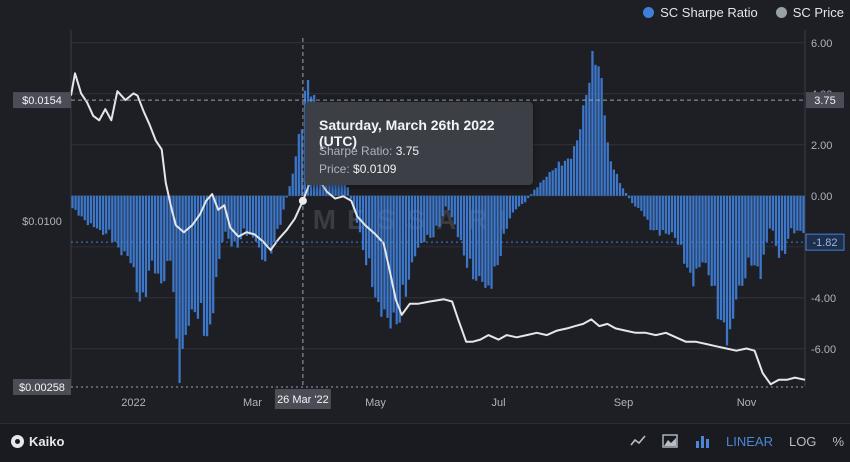 The image size is (850, 462). What do you see at coordinates (821, 197) in the screenshot?
I see `right-axis-tick-label: 0.00` at bounding box center [821, 197].